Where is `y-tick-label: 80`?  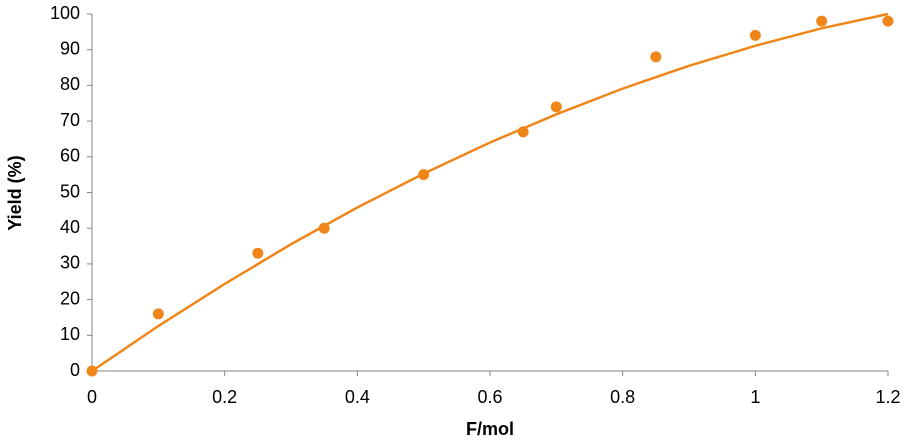 y-tick-label: 80 is located at coordinates (70, 84).